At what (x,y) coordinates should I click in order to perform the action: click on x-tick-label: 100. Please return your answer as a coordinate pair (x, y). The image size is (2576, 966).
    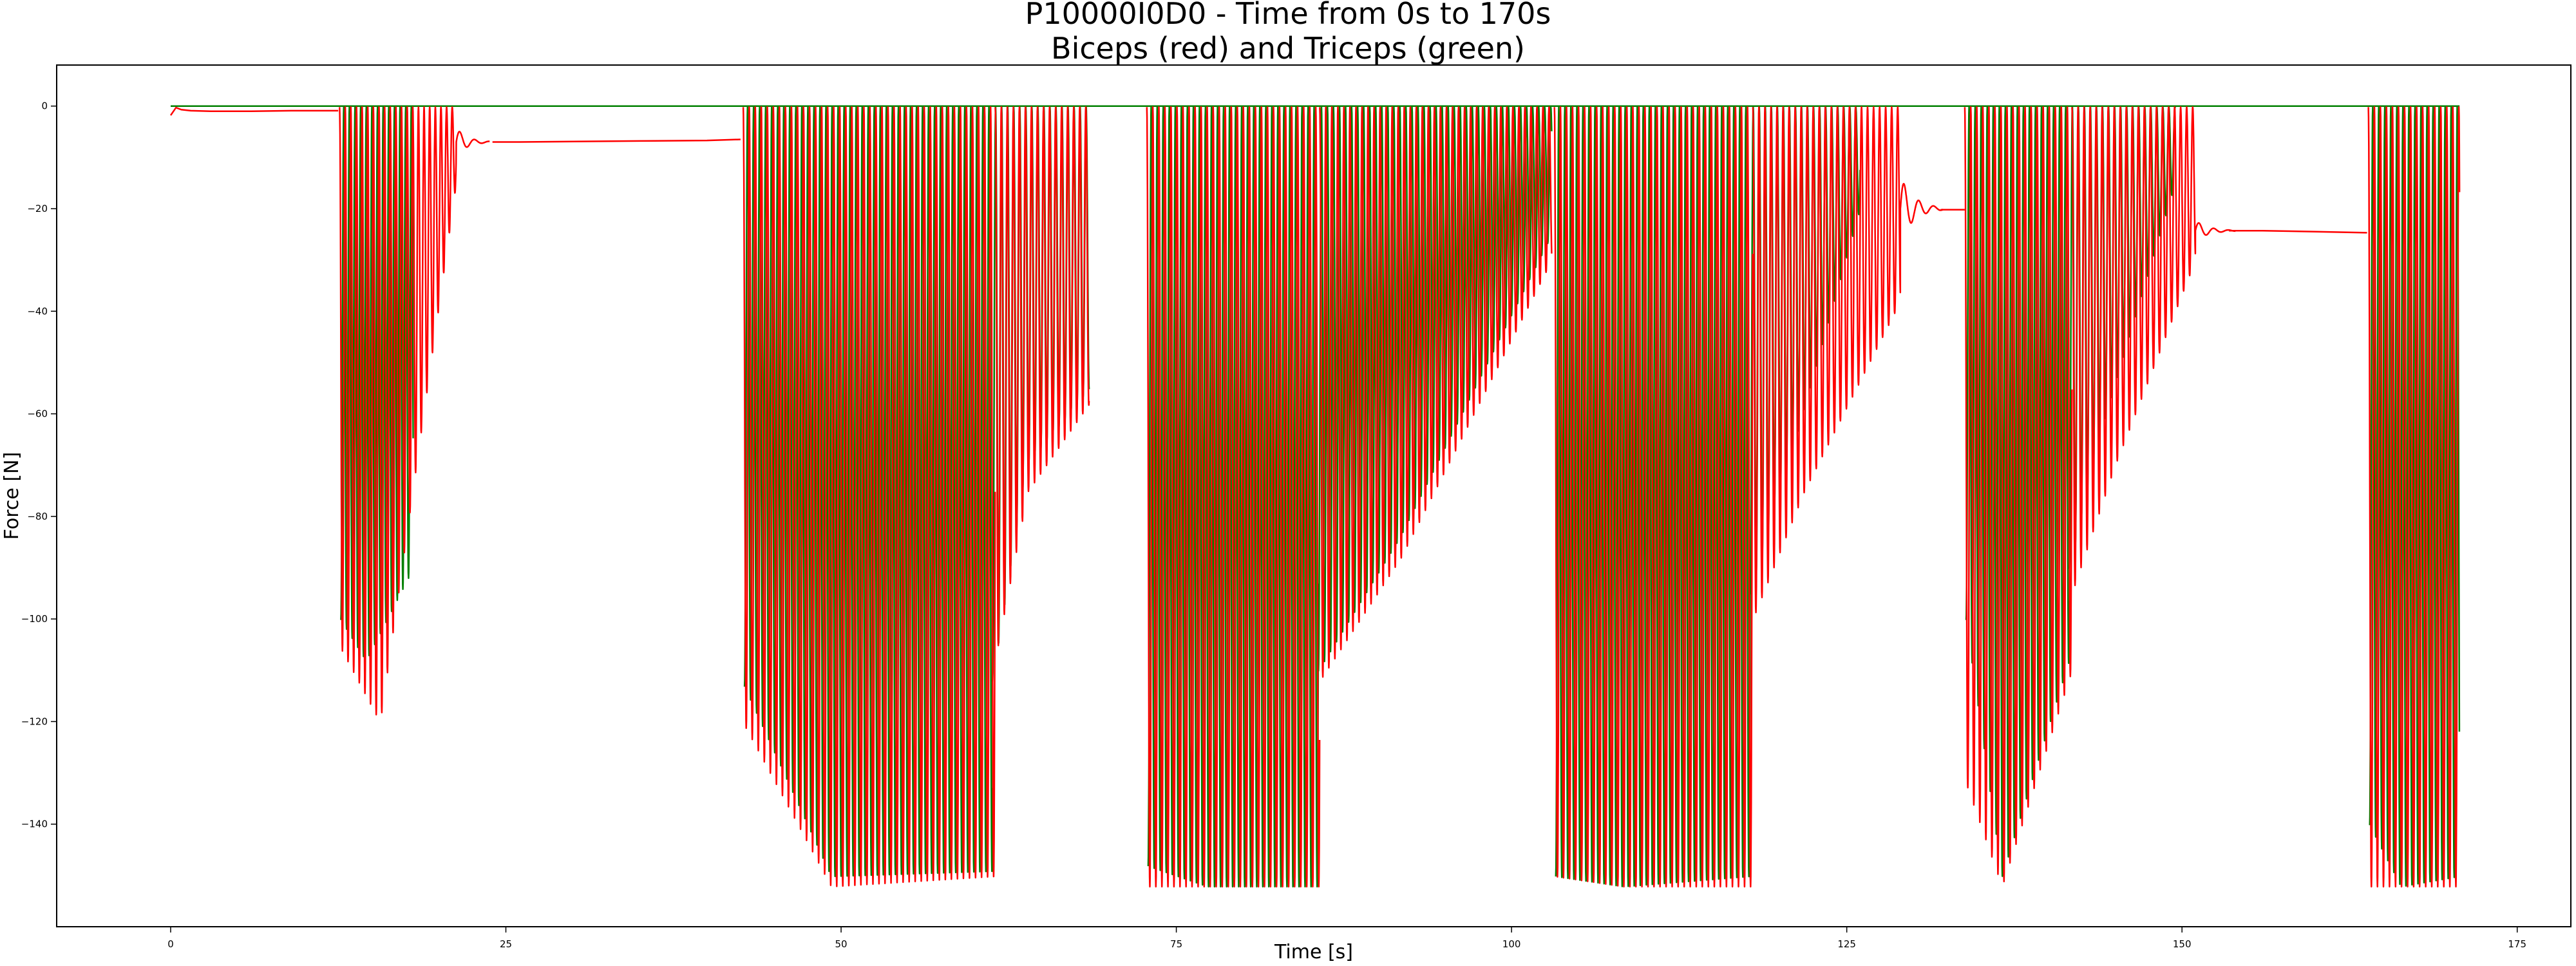
    Looking at the image, I should click on (1512, 944).